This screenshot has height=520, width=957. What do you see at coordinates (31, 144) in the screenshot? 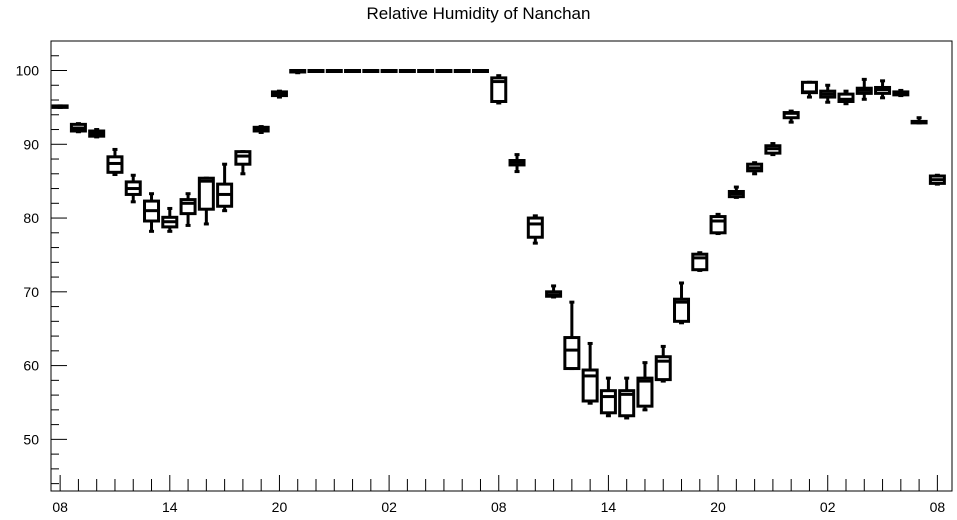
I see `y-tick-label: 90` at bounding box center [31, 144].